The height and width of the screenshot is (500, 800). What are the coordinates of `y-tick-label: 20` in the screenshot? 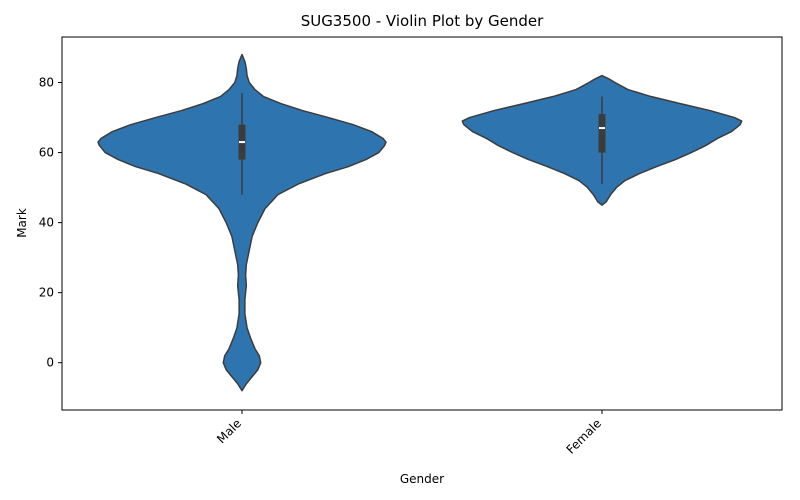 It's located at (46, 293).